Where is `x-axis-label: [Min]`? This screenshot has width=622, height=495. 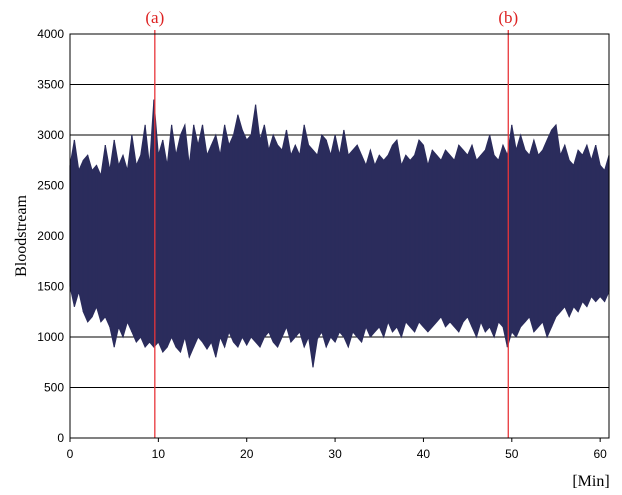
x-axis-label: [Min] is located at coordinates (590, 481).